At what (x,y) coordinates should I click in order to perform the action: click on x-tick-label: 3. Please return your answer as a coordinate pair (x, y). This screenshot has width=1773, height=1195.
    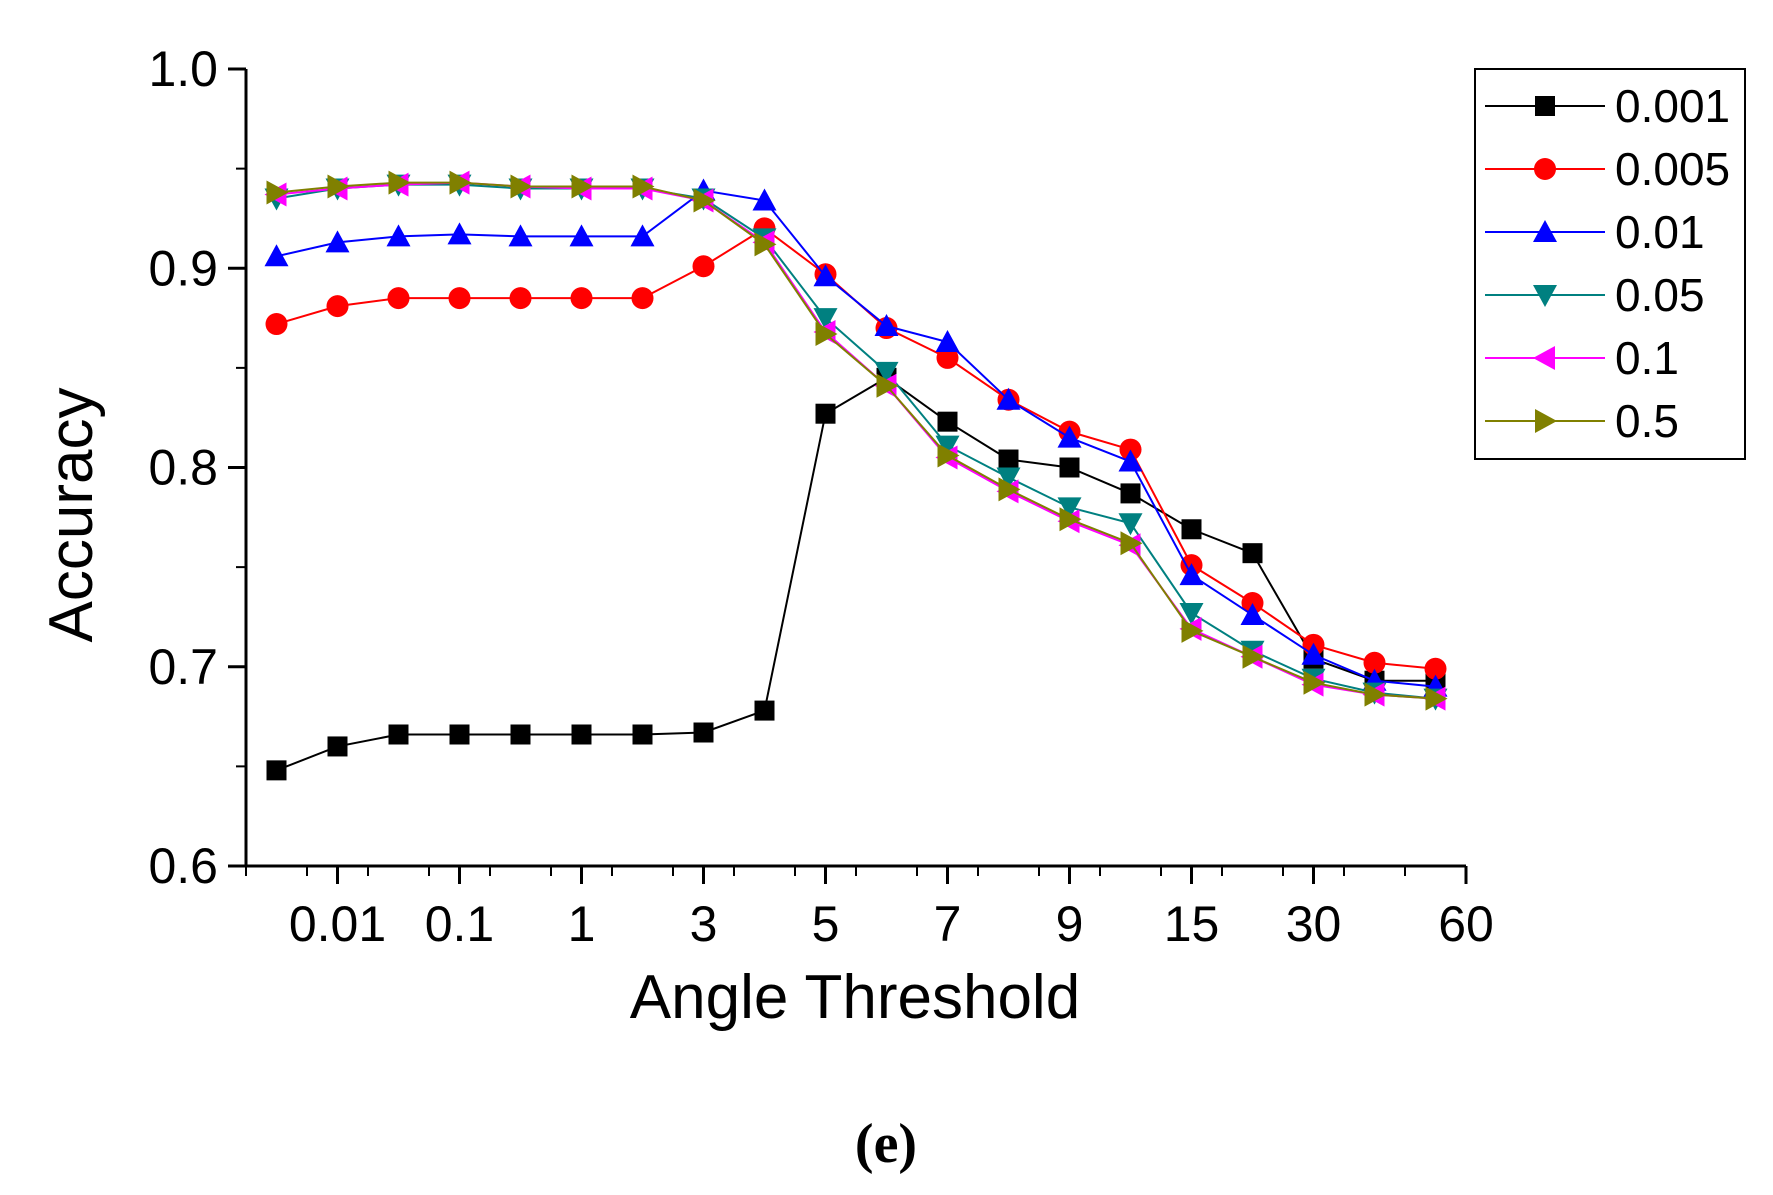
    Looking at the image, I should click on (704, 924).